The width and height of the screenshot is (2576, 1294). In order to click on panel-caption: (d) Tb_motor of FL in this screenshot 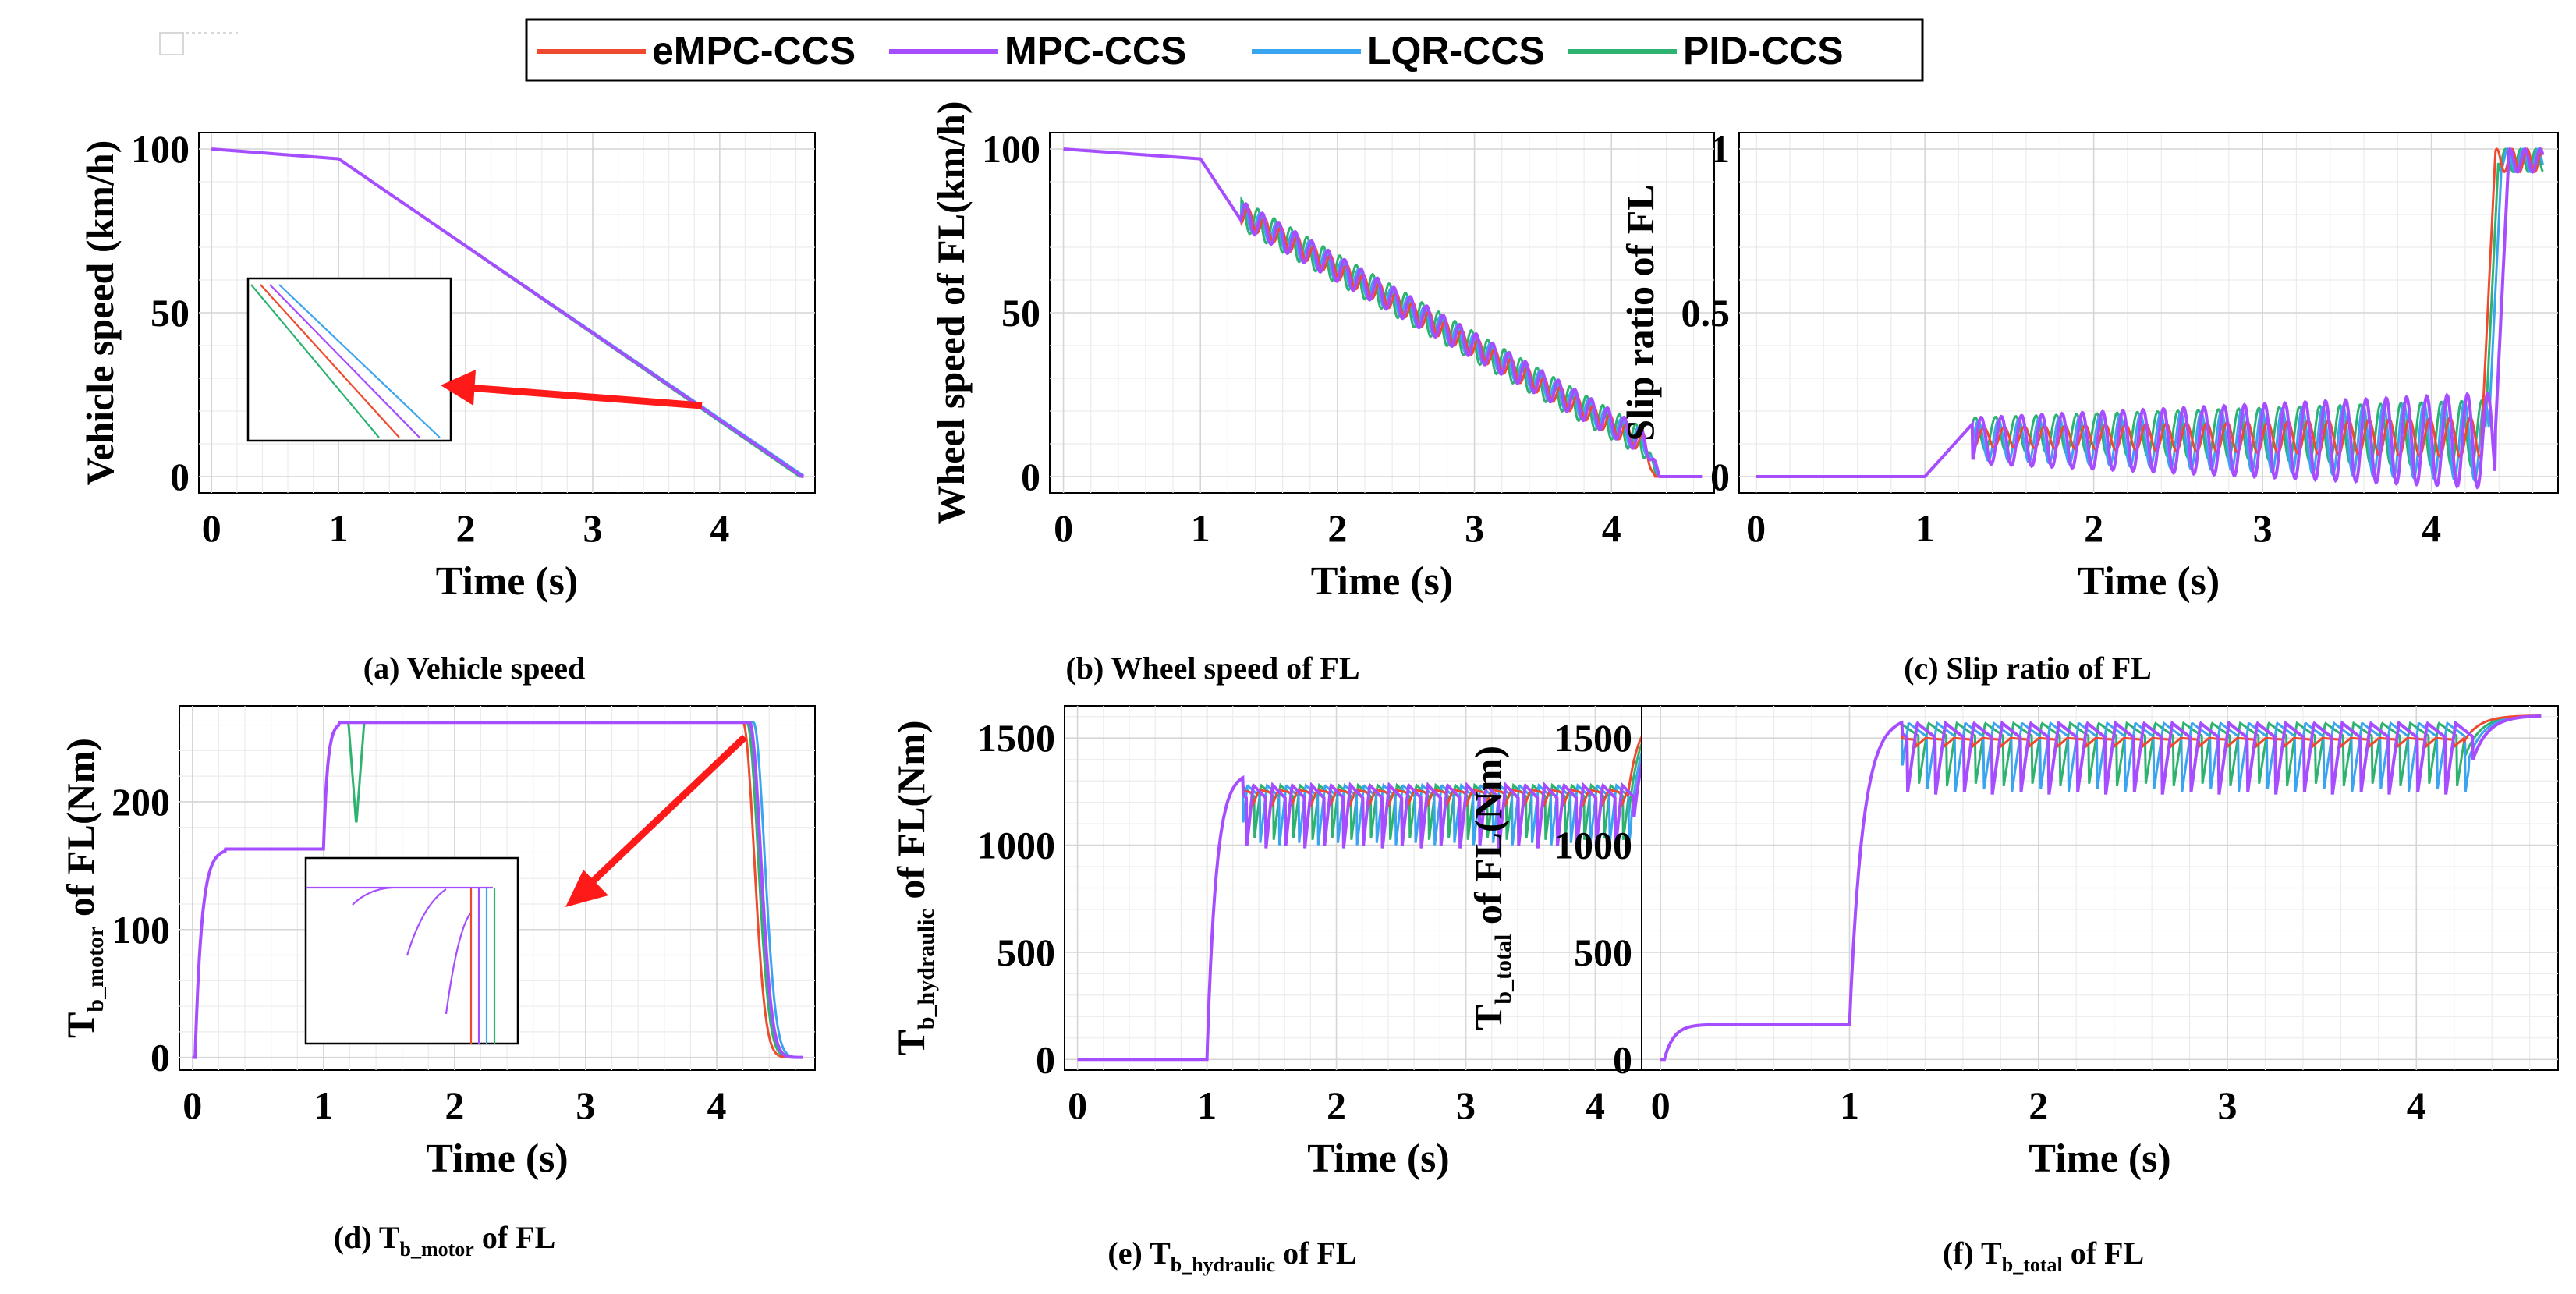, I will do `click(445, 1240)`.